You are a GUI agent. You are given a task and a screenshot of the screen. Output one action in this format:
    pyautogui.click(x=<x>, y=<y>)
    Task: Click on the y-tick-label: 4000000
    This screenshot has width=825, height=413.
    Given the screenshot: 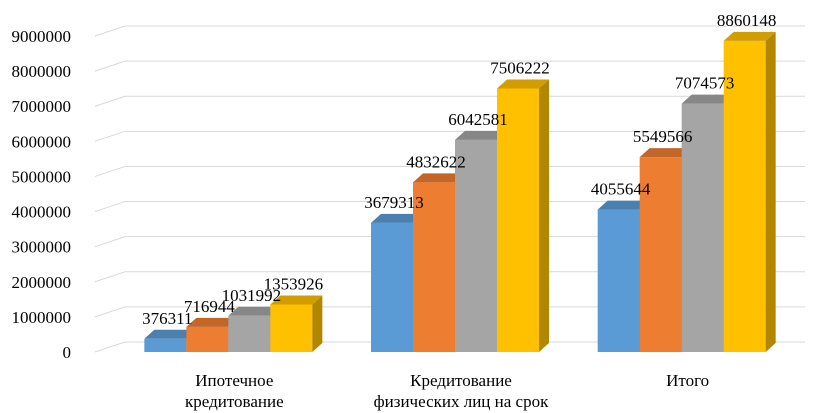 What is the action you would take?
    pyautogui.click(x=42, y=212)
    